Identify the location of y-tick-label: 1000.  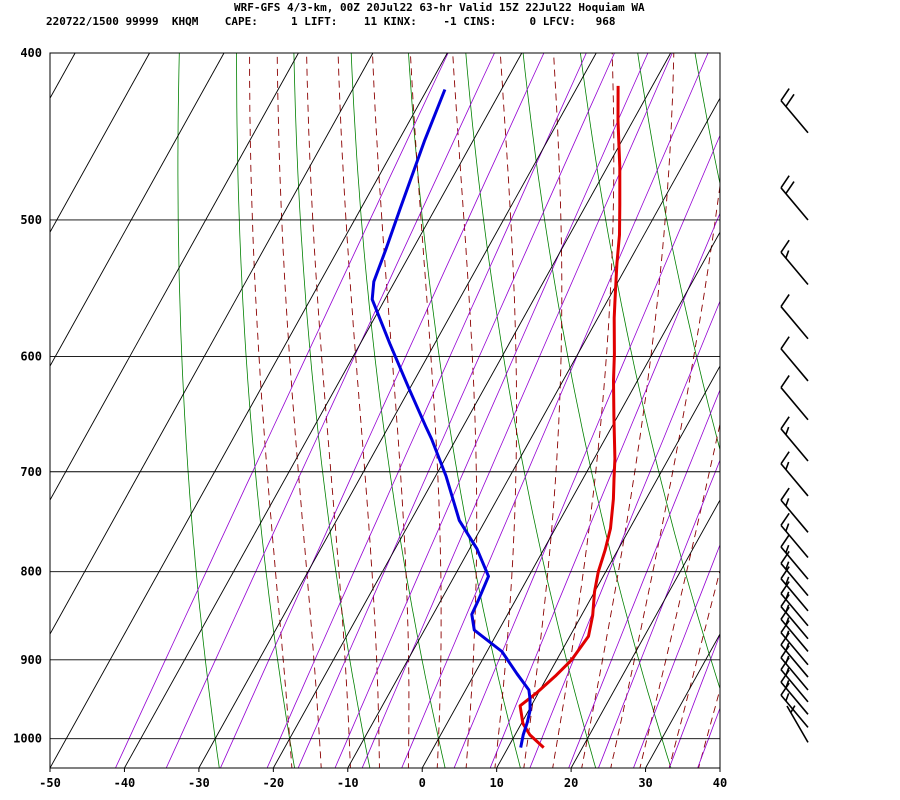
(27, 739).